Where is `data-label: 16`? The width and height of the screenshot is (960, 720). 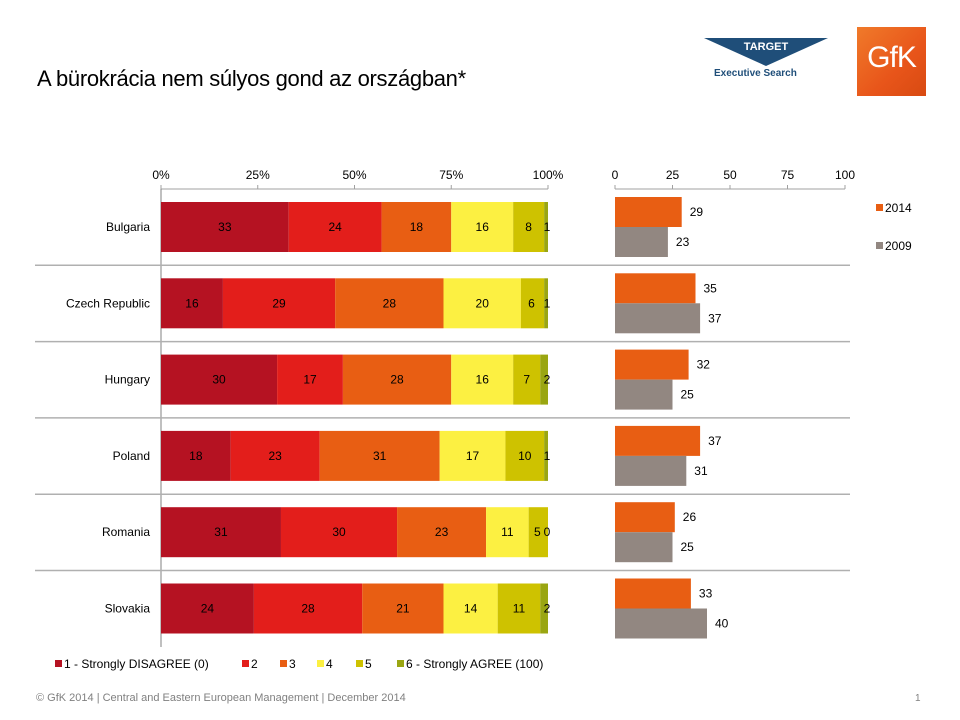 data-label: 16 is located at coordinates (483, 227).